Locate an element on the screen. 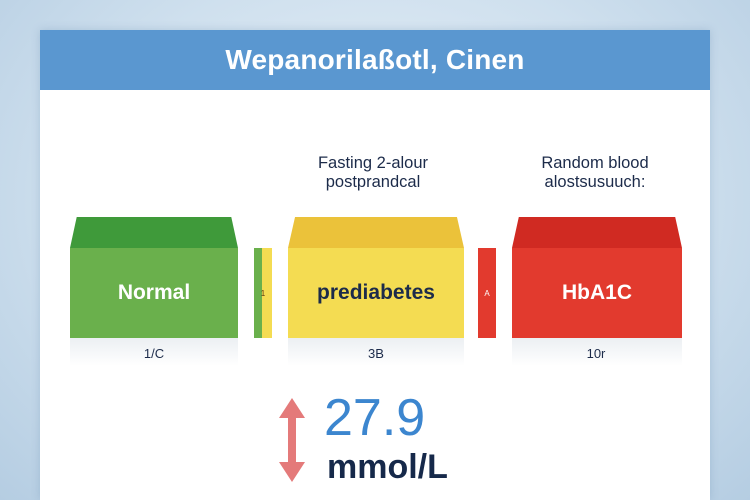  double-arrow-icon is located at coordinates (292, 440).